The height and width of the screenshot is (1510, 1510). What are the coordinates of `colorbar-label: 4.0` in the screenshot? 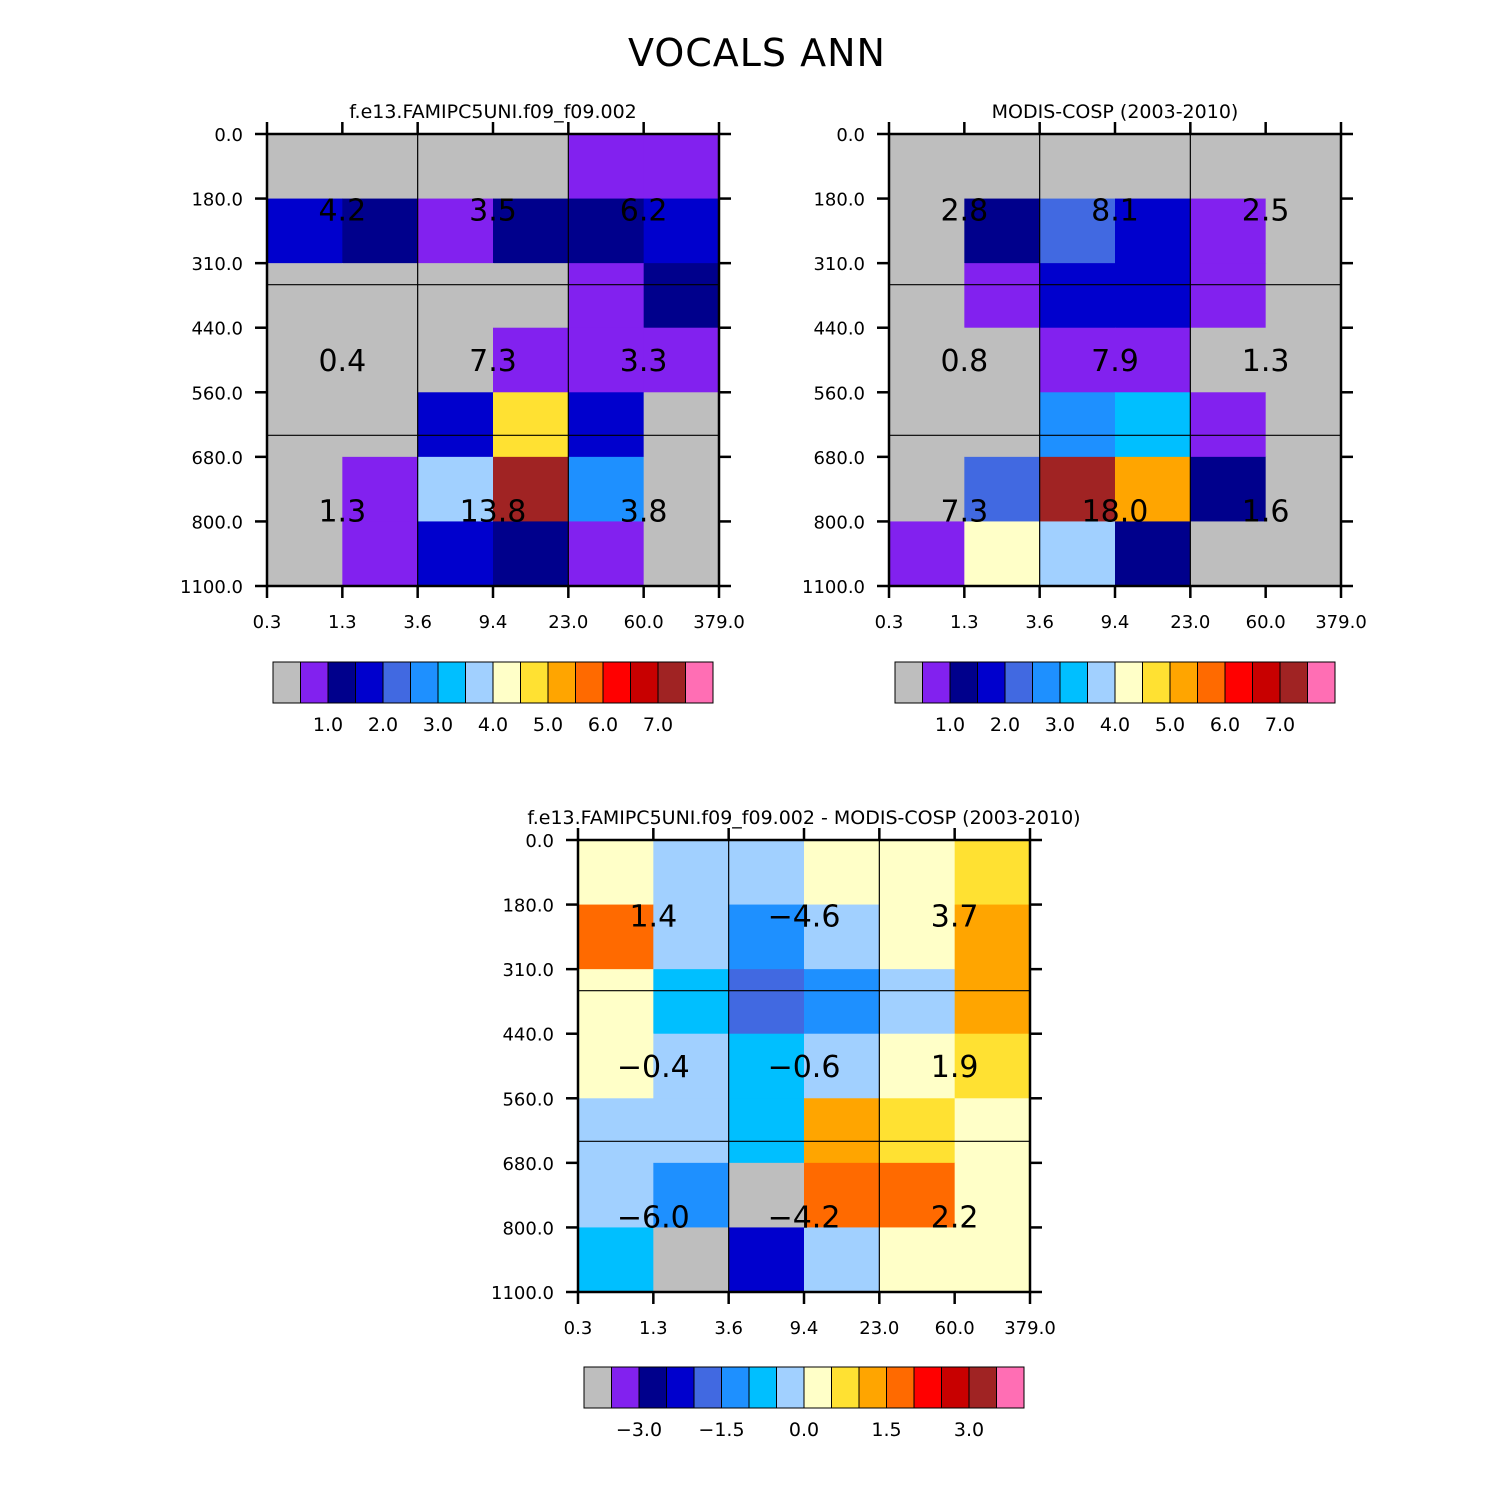 It's located at (493, 725).